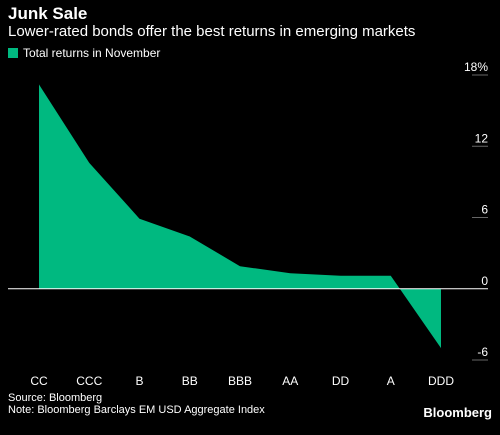 The height and width of the screenshot is (435, 500). I want to click on x-tick-labels: CC CCC B BB BBB AA DD A DDD, so click(242, 381).